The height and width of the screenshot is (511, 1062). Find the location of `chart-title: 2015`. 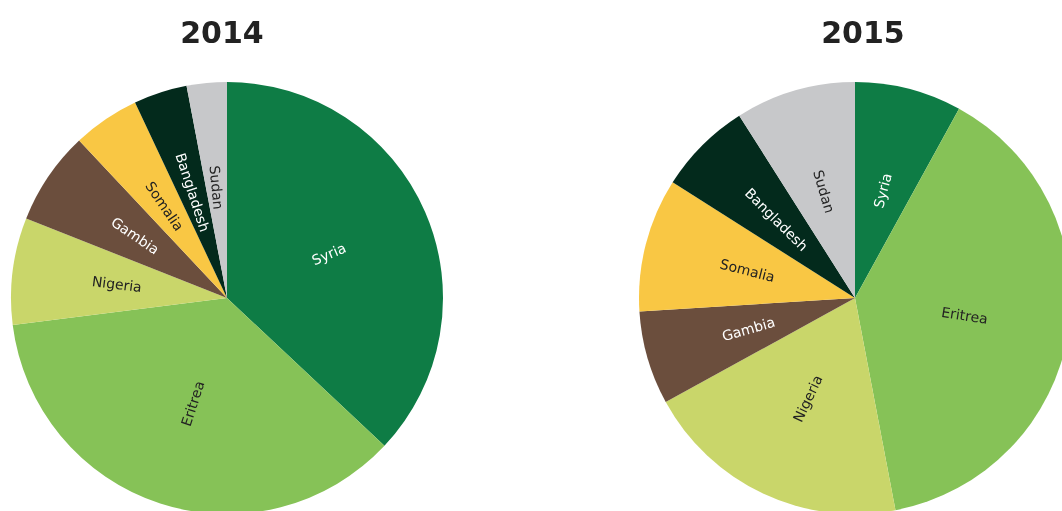

chart-title: 2015 is located at coordinates (863, 32).